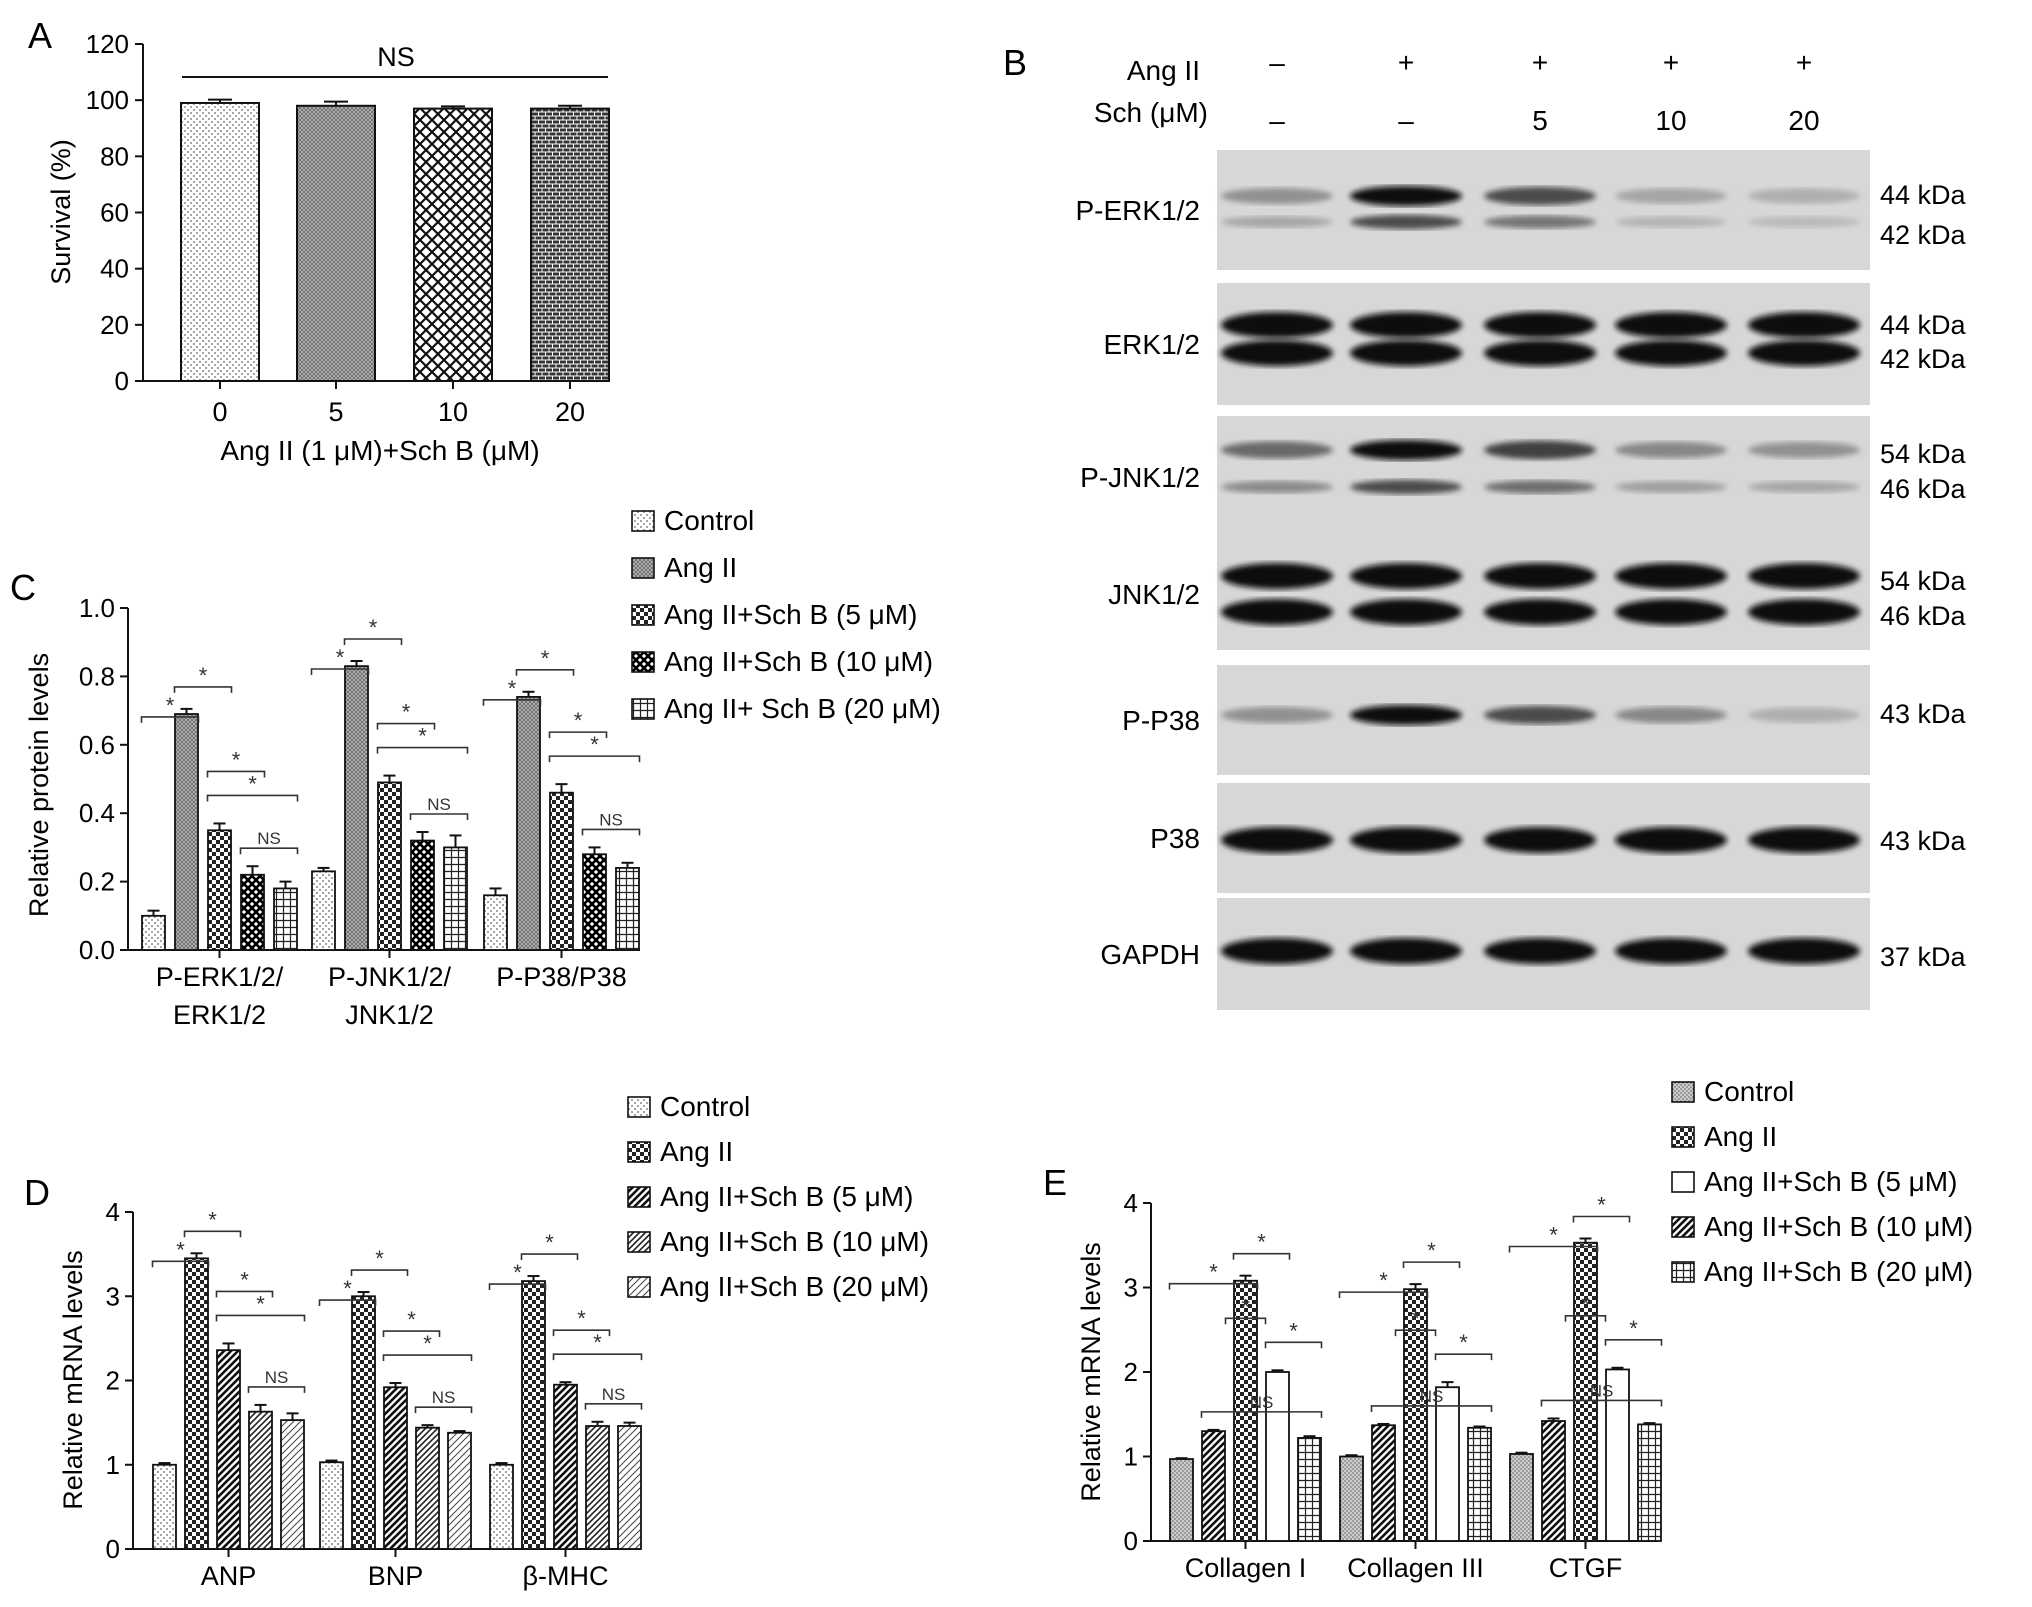  Describe the element at coordinates (219, 412) in the screenshot. I see `x-tick-label: 0` at that location.